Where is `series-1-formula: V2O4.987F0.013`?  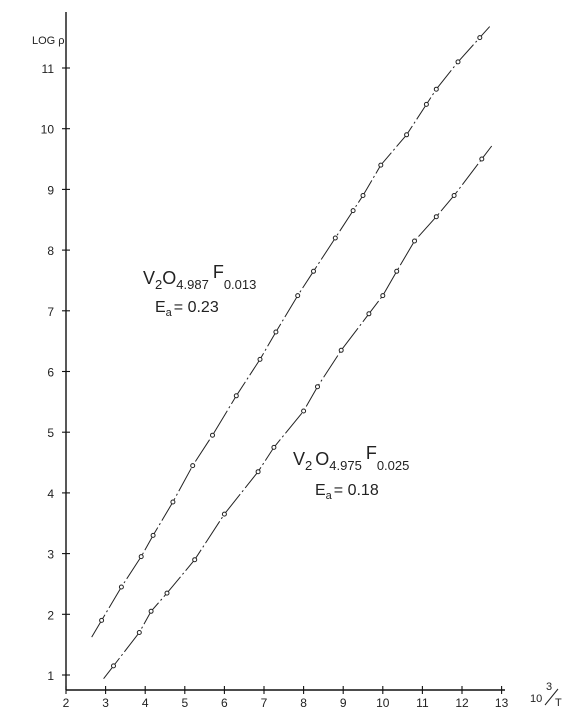
series-1-formula: V2O4.987F0.013 is located at coordinates (199, 277).